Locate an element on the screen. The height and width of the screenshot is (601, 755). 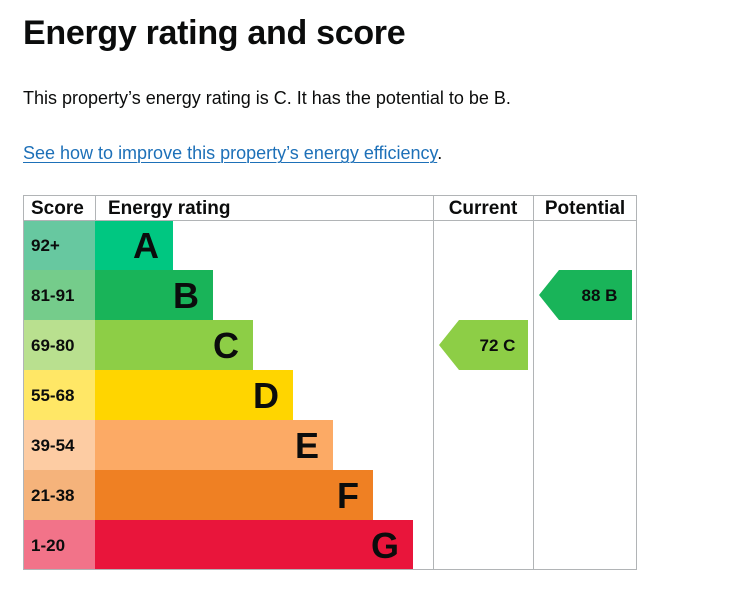
current-rating-arrow-label: 72 C is located at coordinates (498, 345).